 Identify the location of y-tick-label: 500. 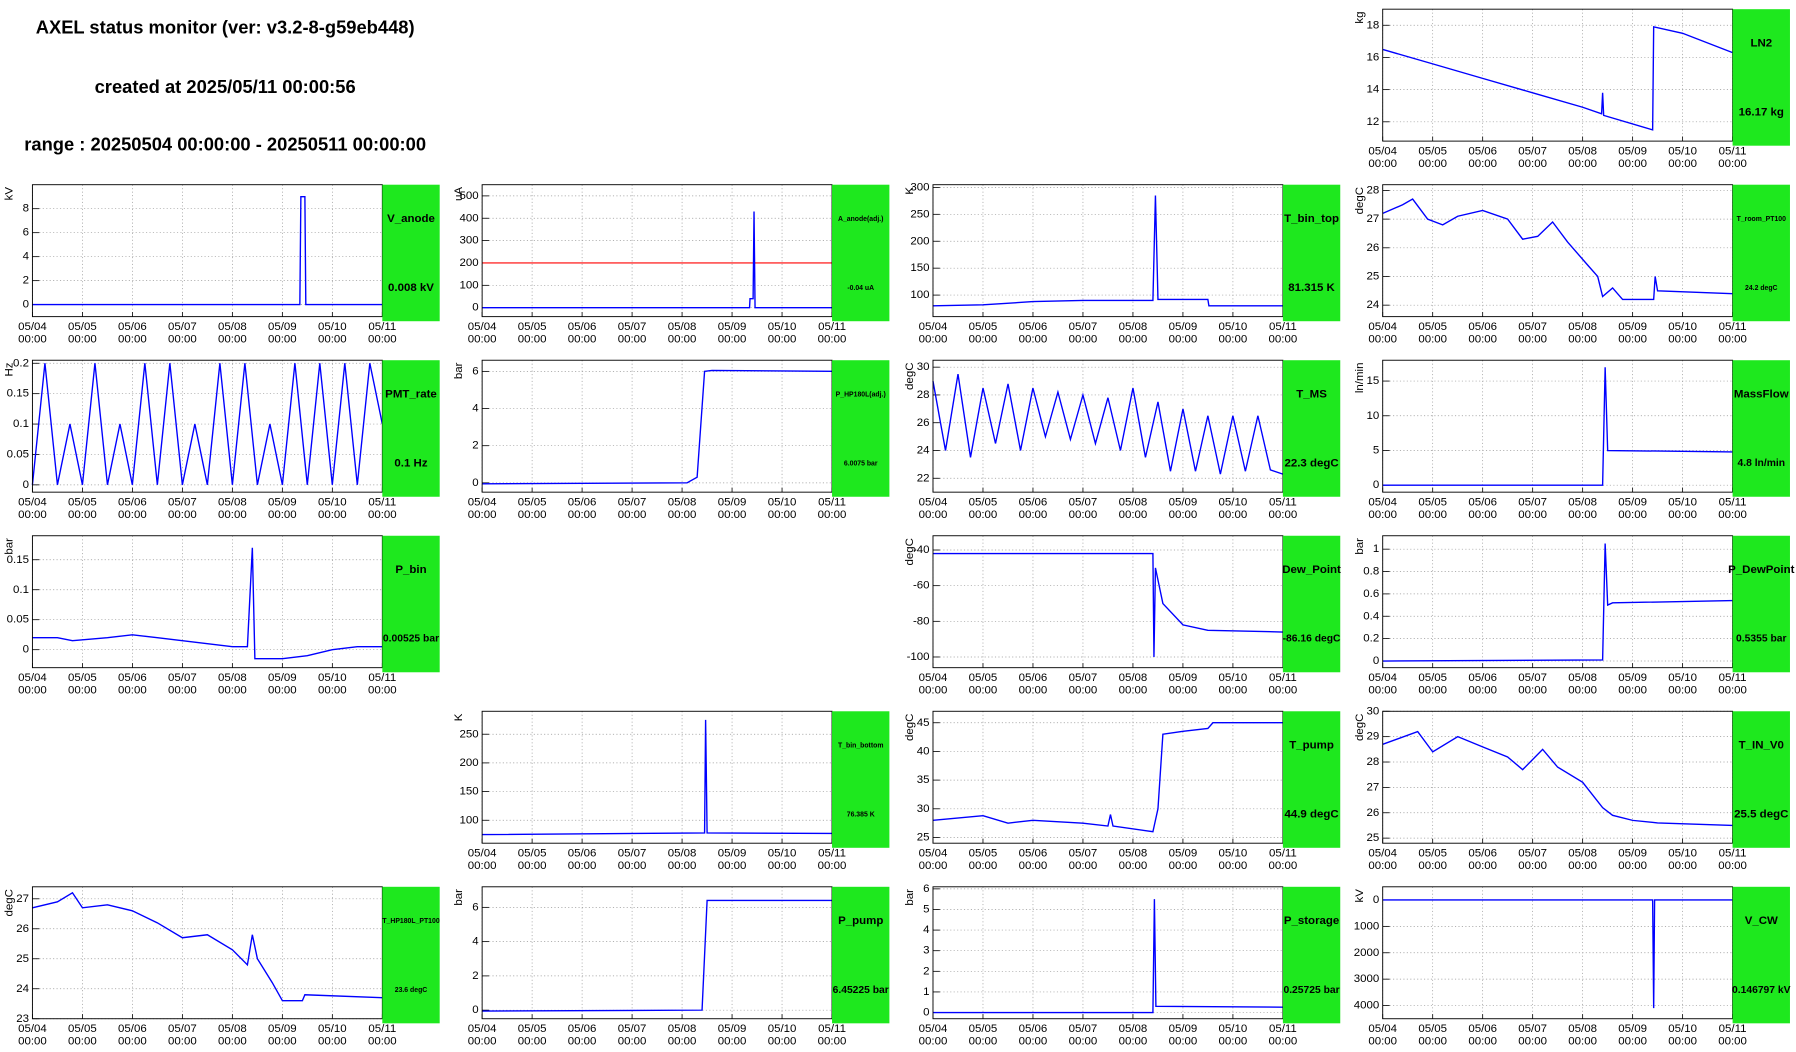
(469, 196).